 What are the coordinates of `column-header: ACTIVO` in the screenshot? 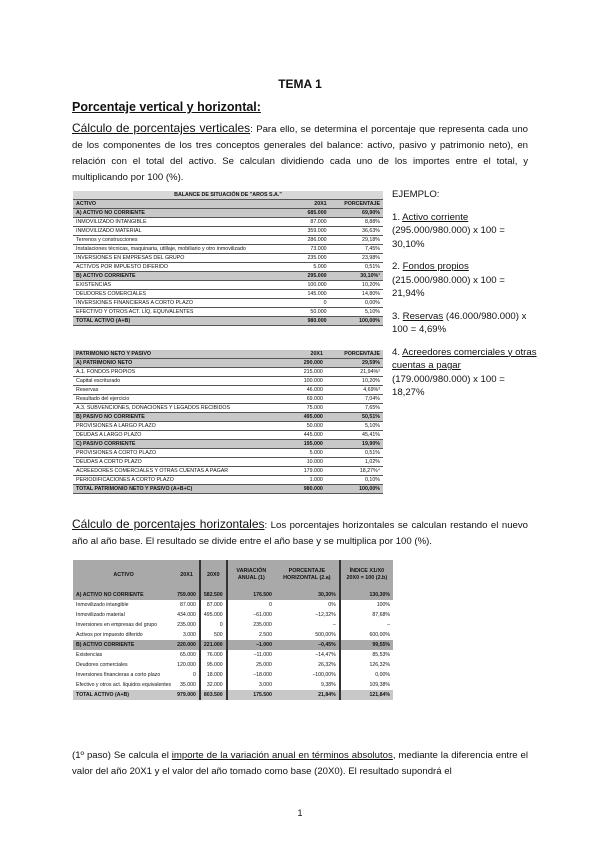 It's located at (124, 575).